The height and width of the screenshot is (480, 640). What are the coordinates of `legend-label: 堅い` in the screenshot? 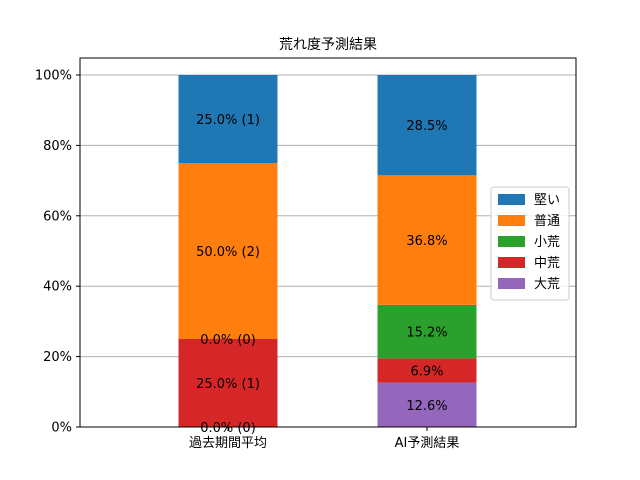 It's located at (547, 200).